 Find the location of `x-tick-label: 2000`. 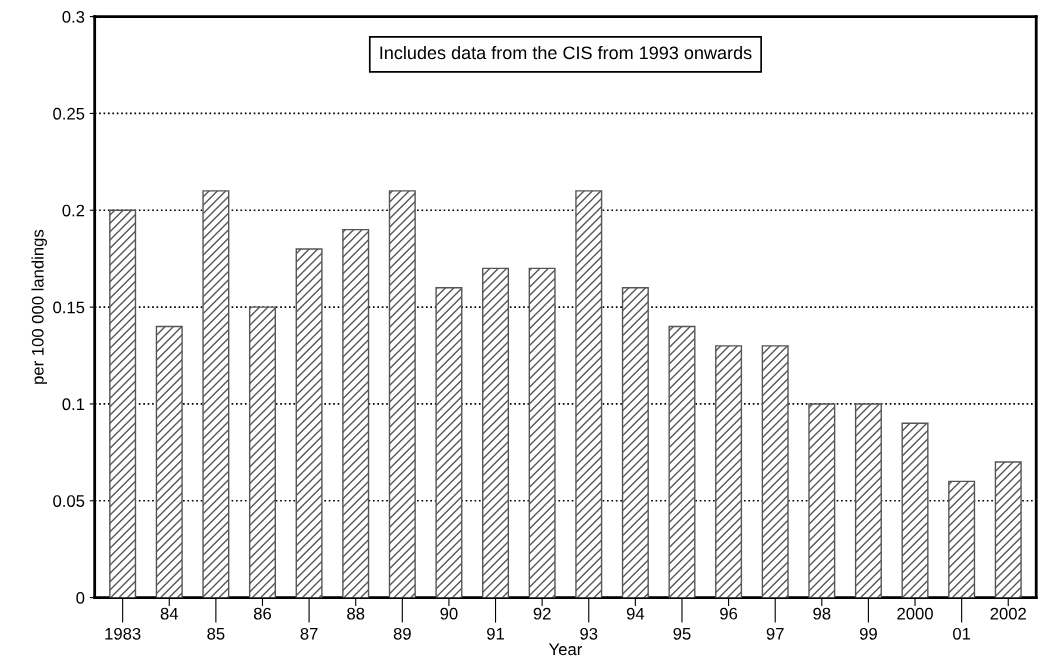

x-tick-label: 2000 is located at coordinates (915, 613).